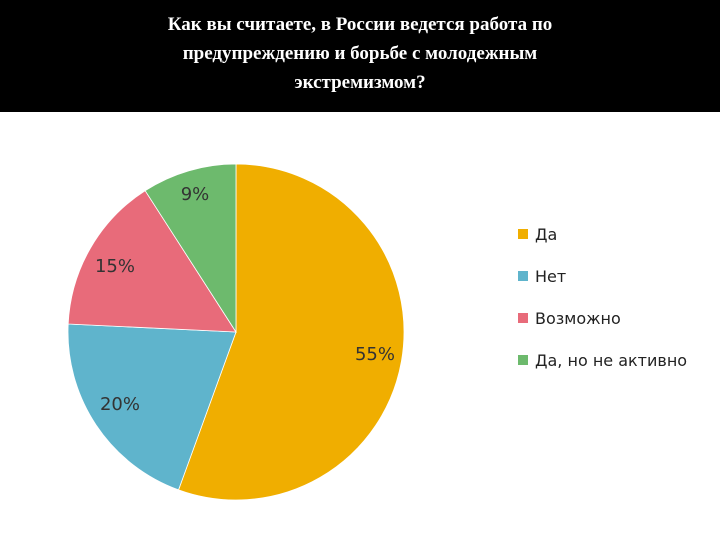 This screenshot has width=720, height=540. I want to click on data-label-3: 15%, so click(115, 266).